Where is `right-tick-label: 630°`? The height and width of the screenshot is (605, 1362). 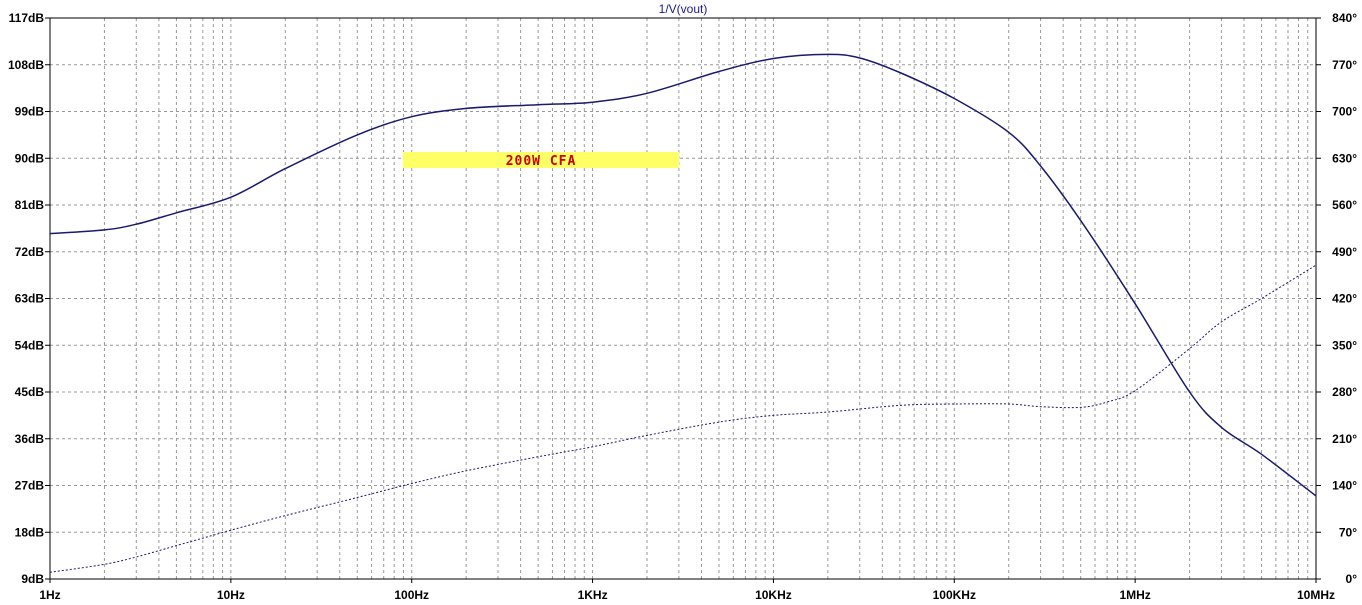 right-tick-label: 630° is located at coordinates (1344, 158).